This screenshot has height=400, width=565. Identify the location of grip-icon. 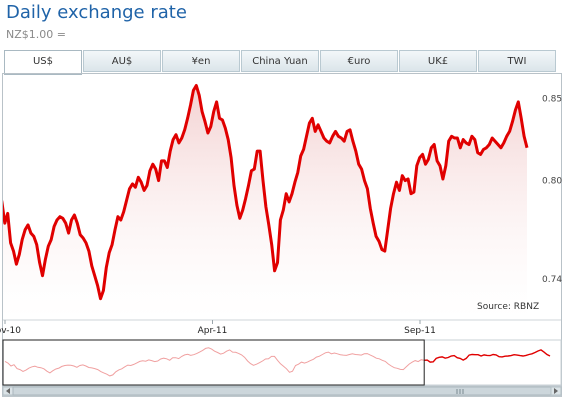
(460, 391).